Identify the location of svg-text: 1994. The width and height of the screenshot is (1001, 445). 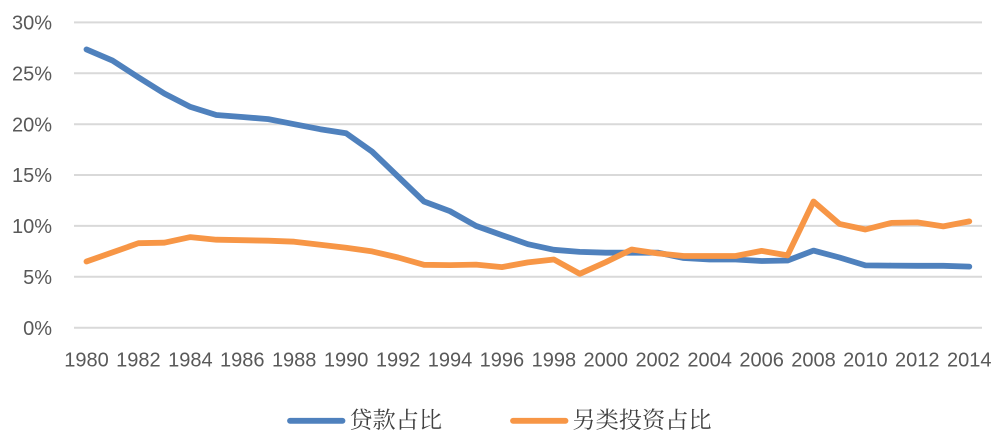
(450, 361).